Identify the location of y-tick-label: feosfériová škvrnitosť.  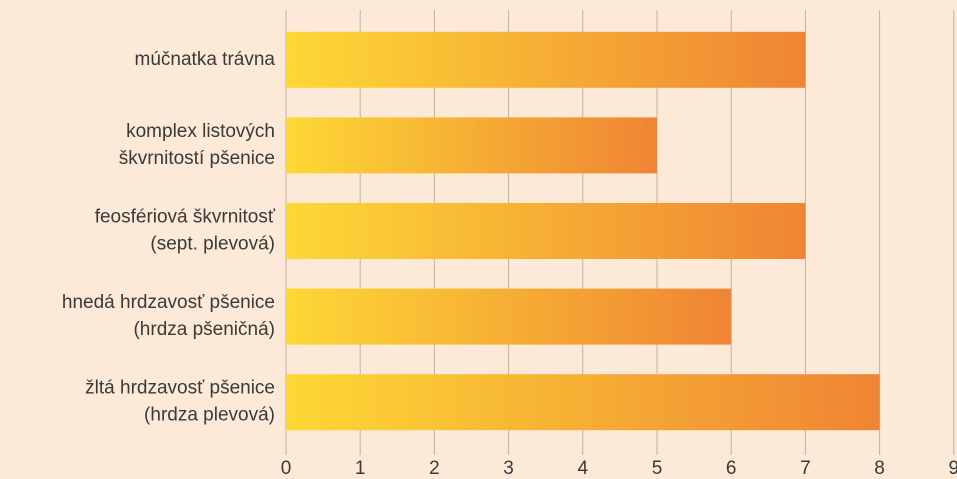
(185, 217).